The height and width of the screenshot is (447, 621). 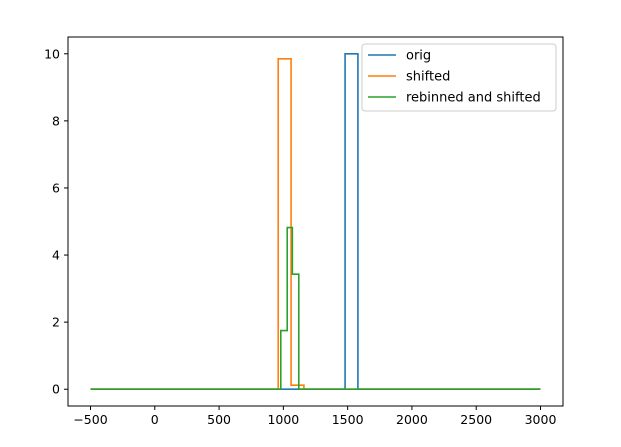 I want to click on legend-box, so click(x=459, y=77).